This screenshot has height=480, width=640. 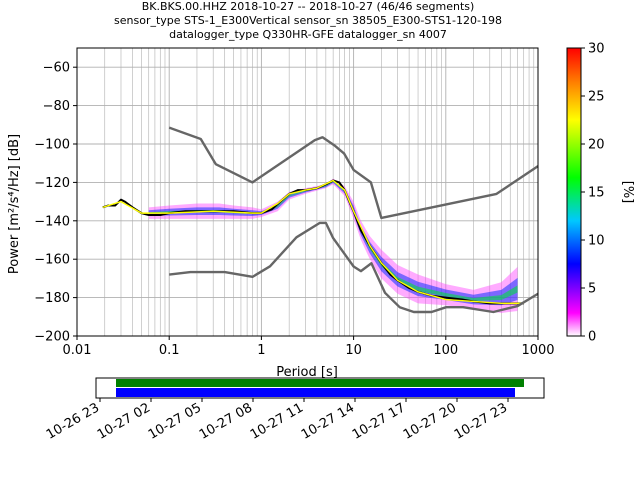 I want to click on timeline-bar-available, so click(x=315, y=392).